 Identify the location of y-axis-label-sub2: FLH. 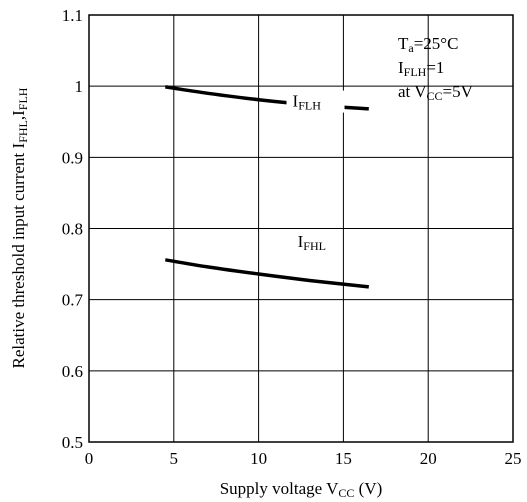
(23, 98).